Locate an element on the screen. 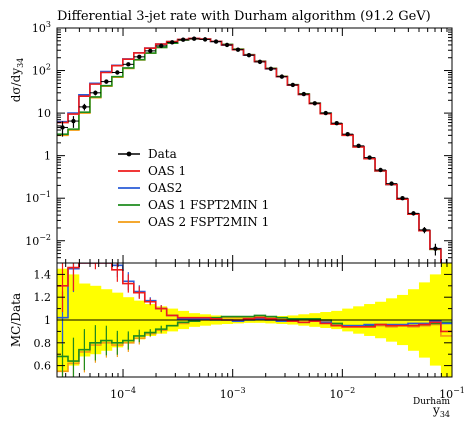 The image size is (467, 421). x-tick-label: 10⁻³ is located at coordinates (233, 393).